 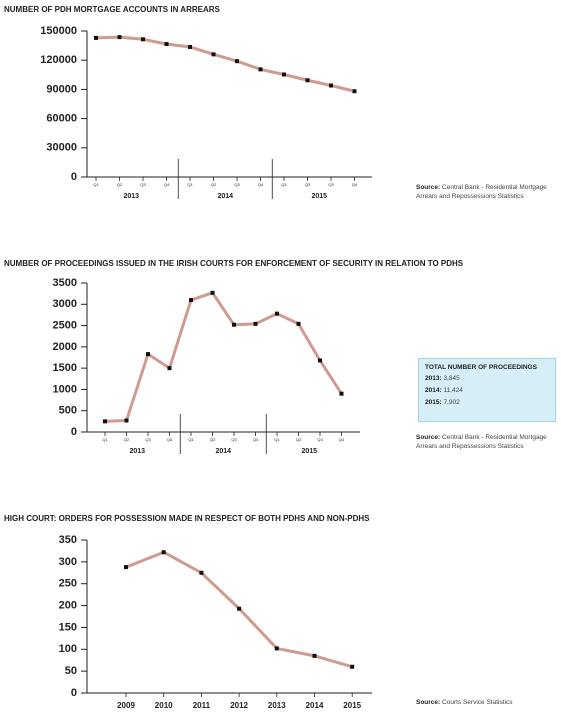 What do you see at coordinates (131, 196) in the screenshot?
I see `group-label: 2013` at bounding box center [131, 196].